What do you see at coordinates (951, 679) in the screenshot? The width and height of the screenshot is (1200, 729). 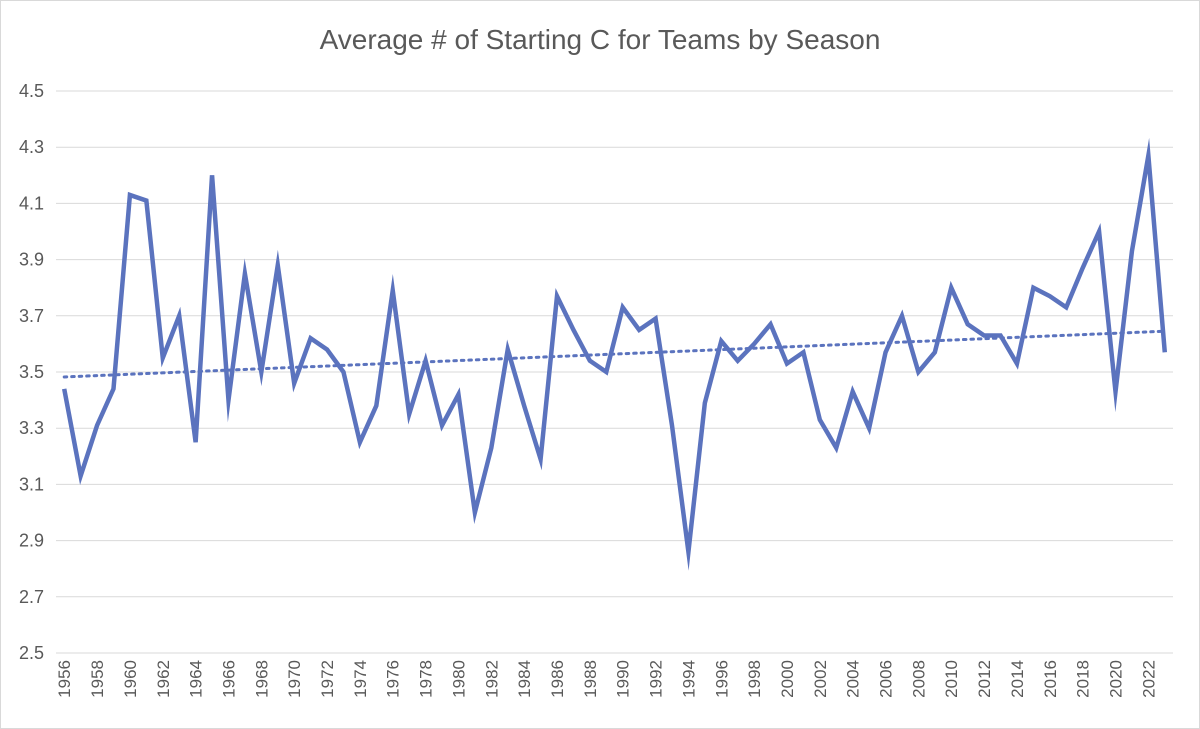 I see `x-tick-label: 2010` at bounding box center [951, 679].